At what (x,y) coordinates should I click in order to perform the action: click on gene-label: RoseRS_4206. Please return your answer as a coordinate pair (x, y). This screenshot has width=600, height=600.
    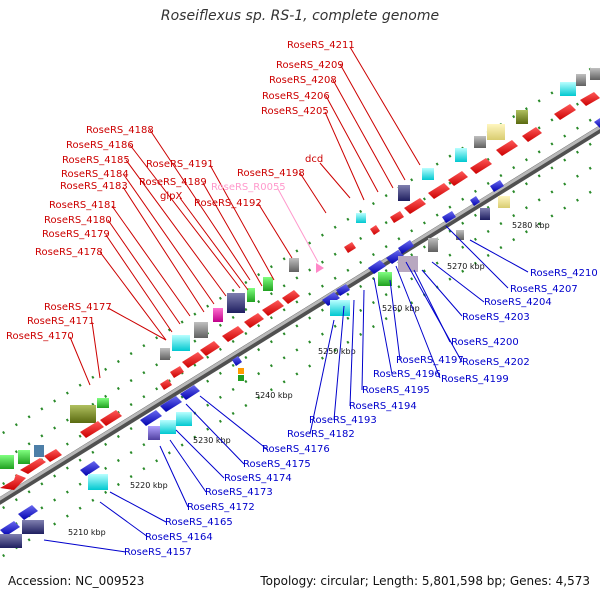
    Looking at the image, I should click on (296, 96).